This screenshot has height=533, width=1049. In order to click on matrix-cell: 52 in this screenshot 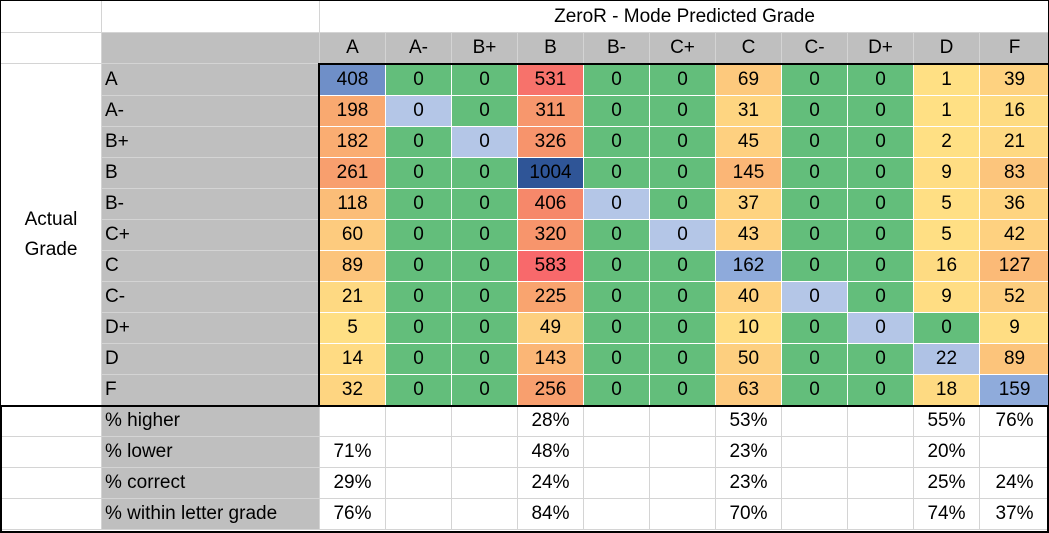, I will do `click(1014, 297)`.